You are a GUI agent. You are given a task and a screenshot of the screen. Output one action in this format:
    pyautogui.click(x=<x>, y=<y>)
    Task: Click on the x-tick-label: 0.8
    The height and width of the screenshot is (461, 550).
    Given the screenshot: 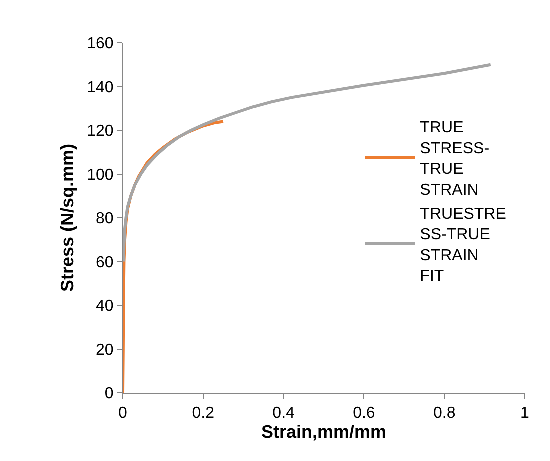 What is the action you would take?
    pyautogui.click(x=444, y=413)
    